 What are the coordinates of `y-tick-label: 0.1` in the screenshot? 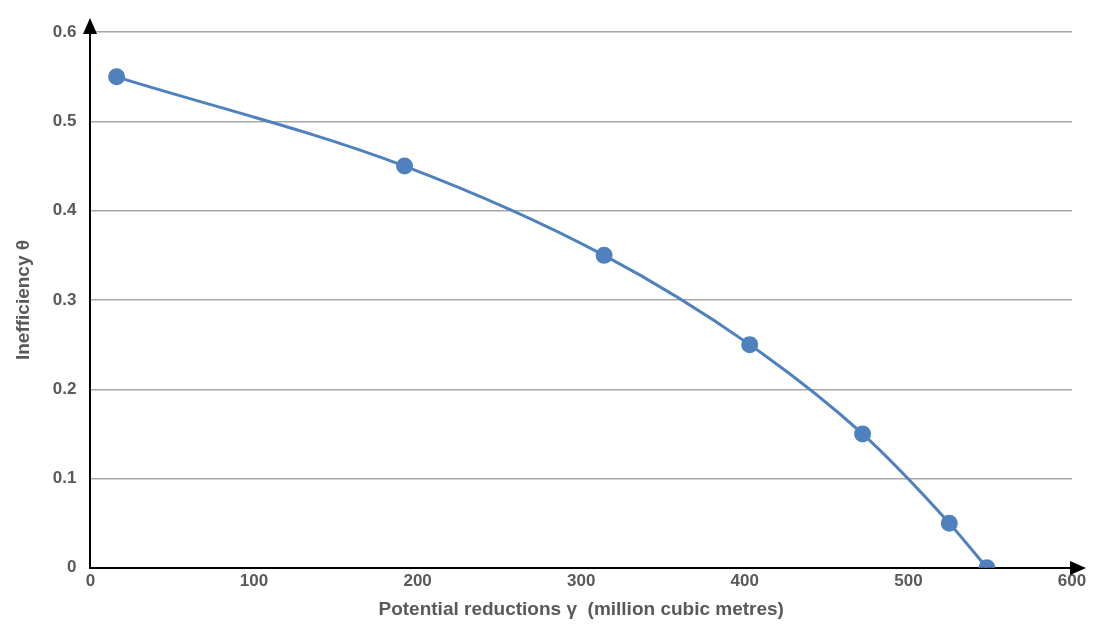 It's located at (64, 478).